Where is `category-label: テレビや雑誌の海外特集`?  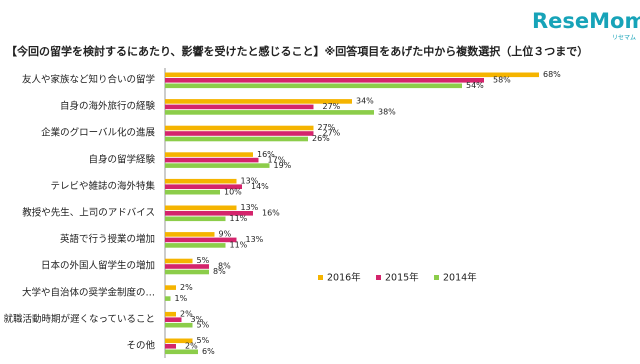
category-label: テレビや雑誌の海外特集 is located at coordinates (102, 186).